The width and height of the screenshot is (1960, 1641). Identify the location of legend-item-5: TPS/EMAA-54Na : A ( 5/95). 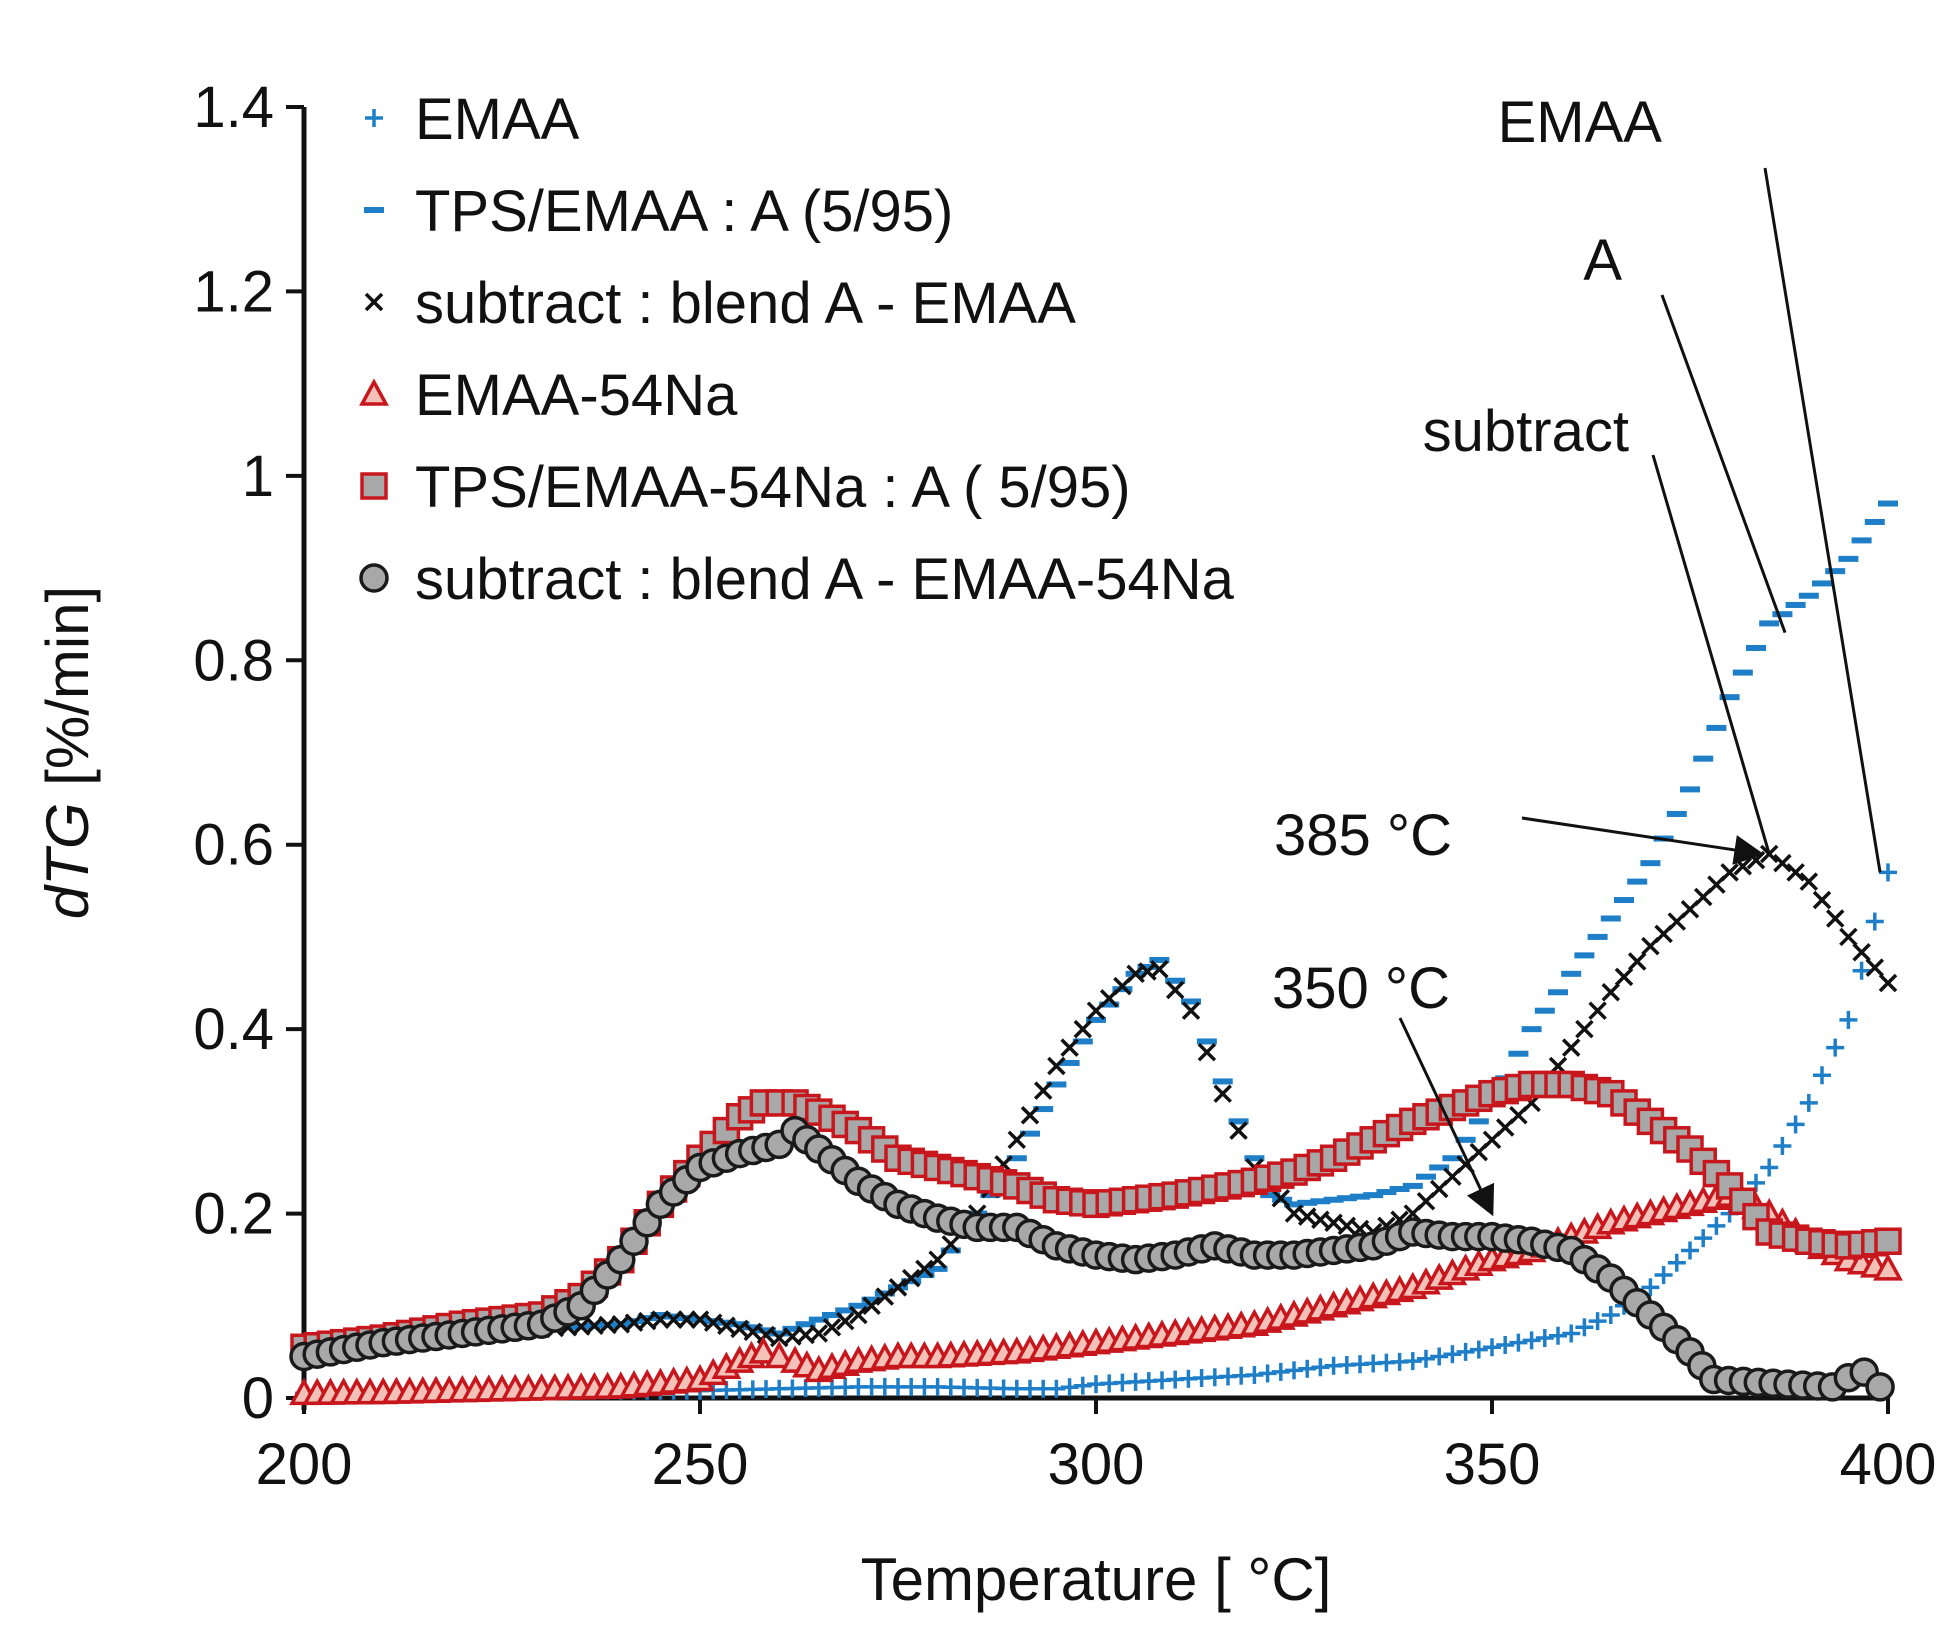
(745, 487).